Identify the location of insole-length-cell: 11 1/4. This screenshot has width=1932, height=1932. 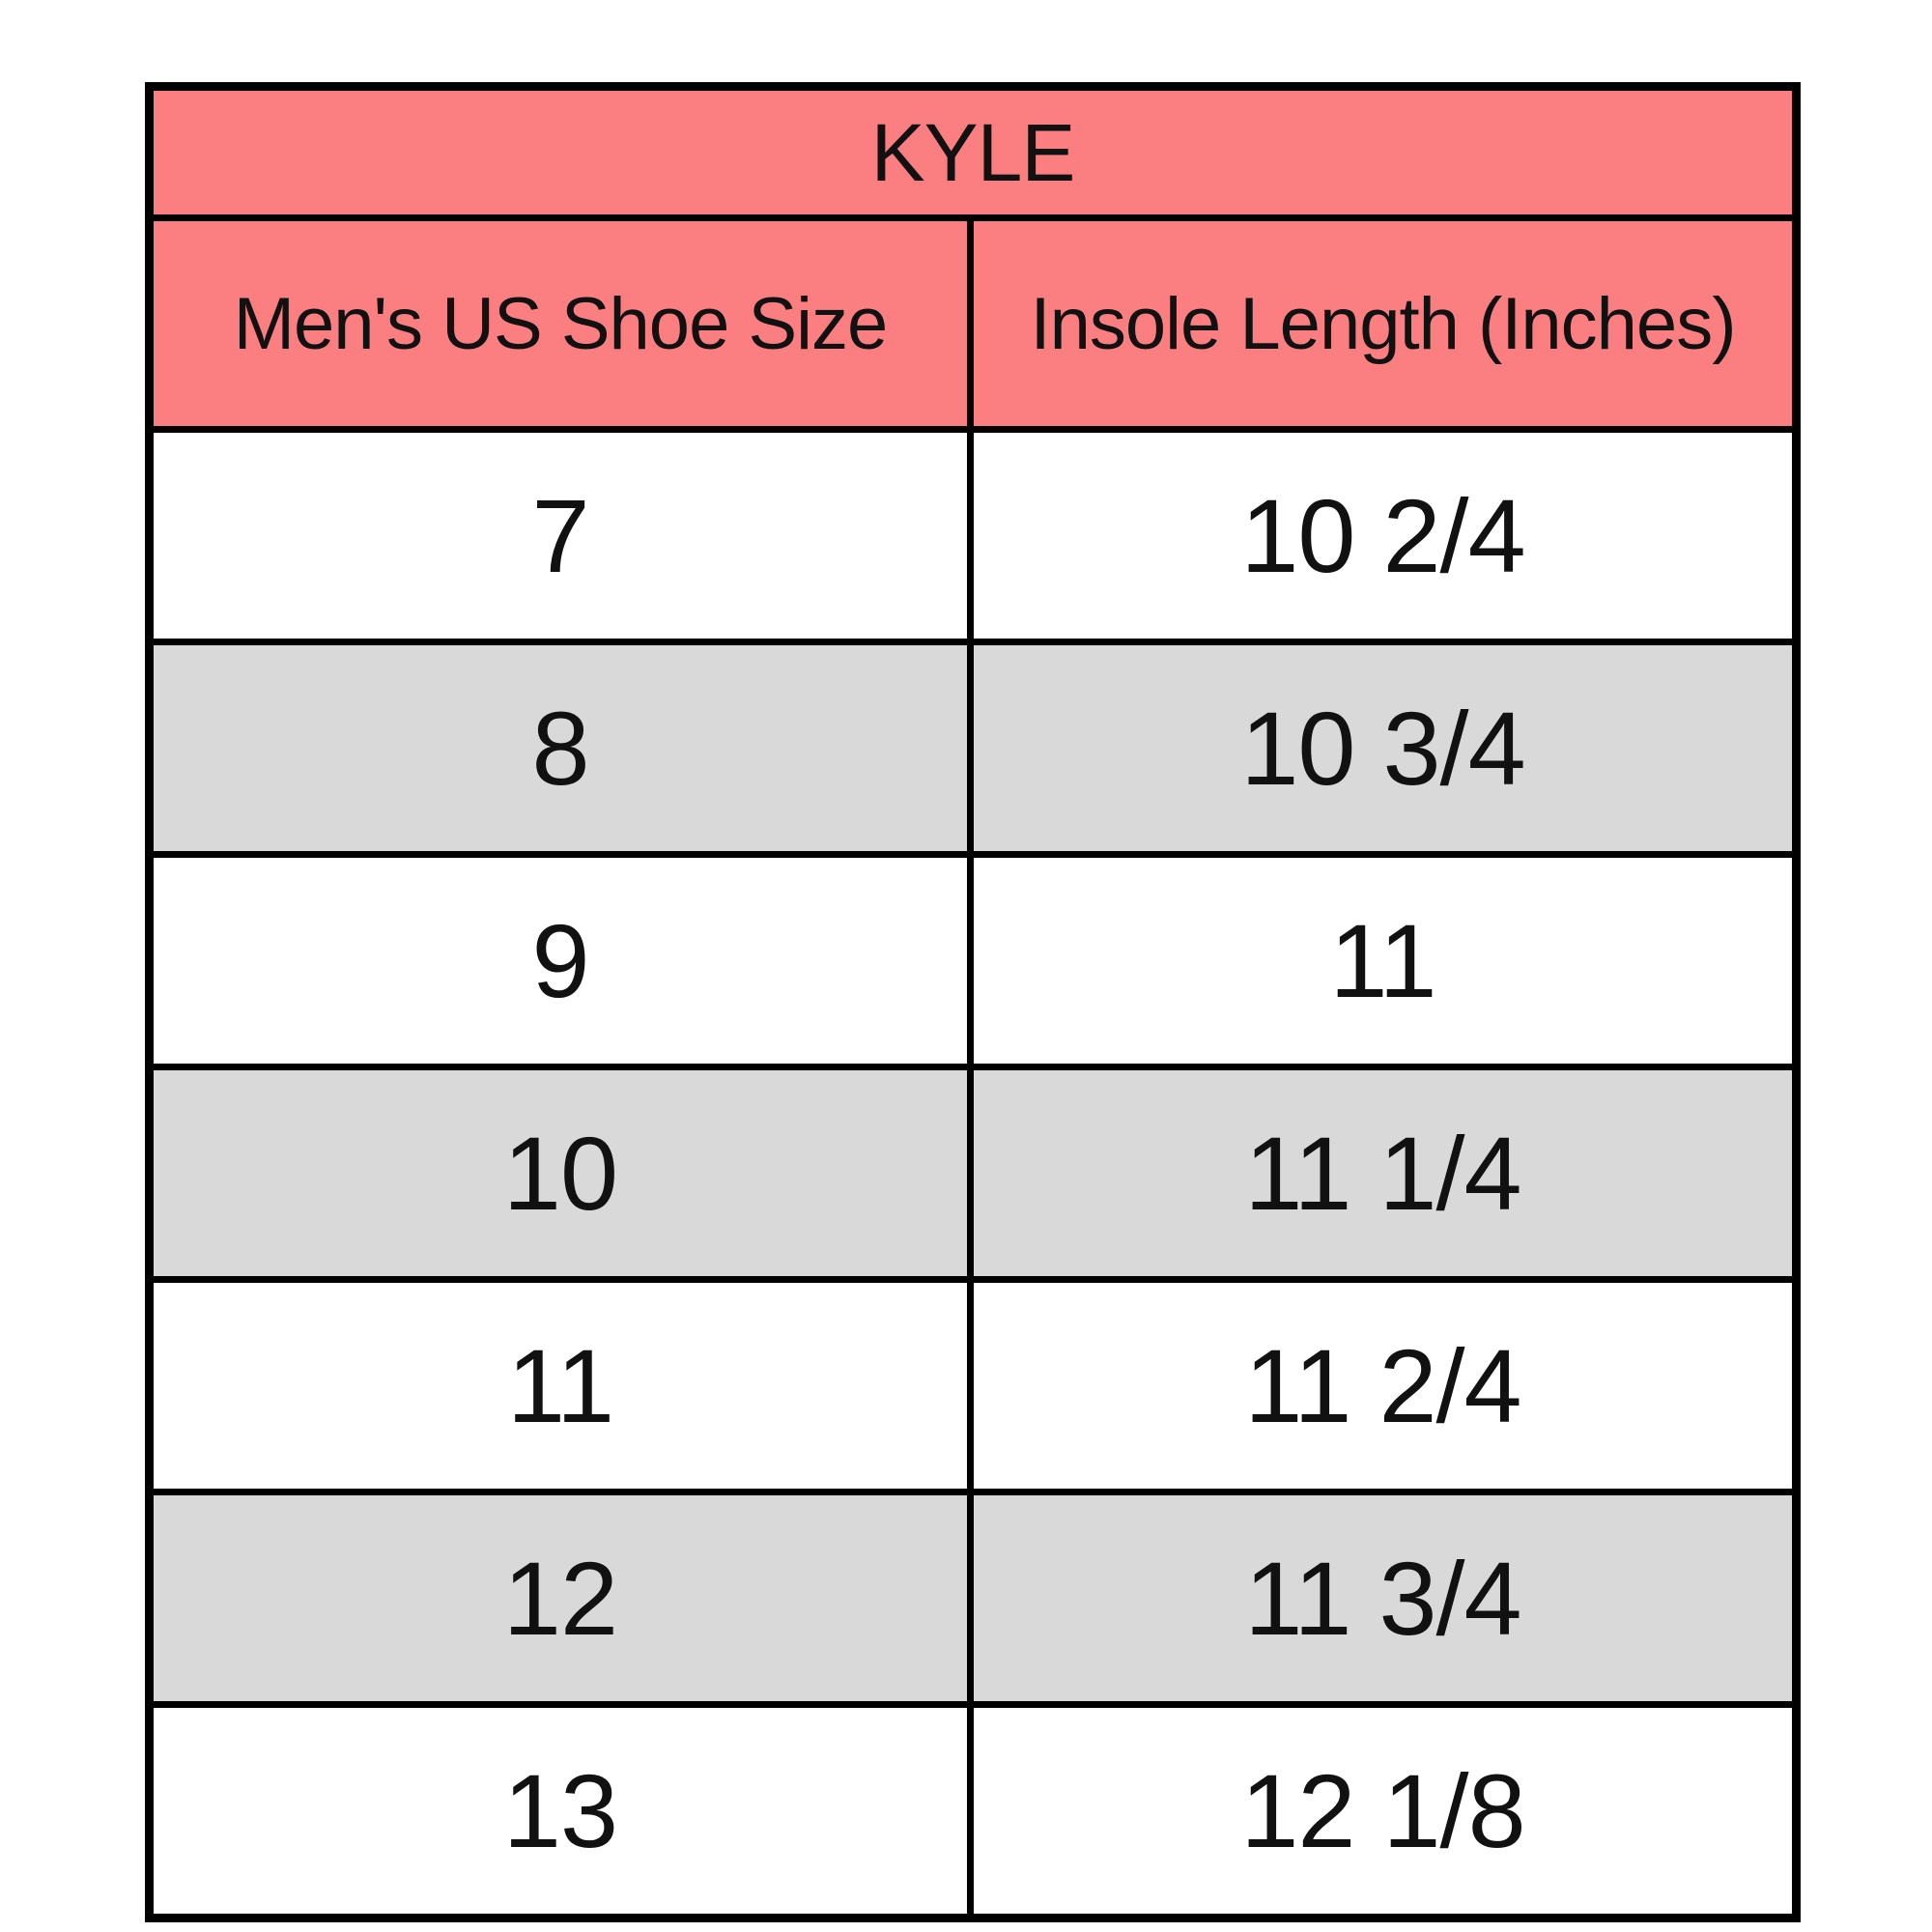
(1383, 1173).